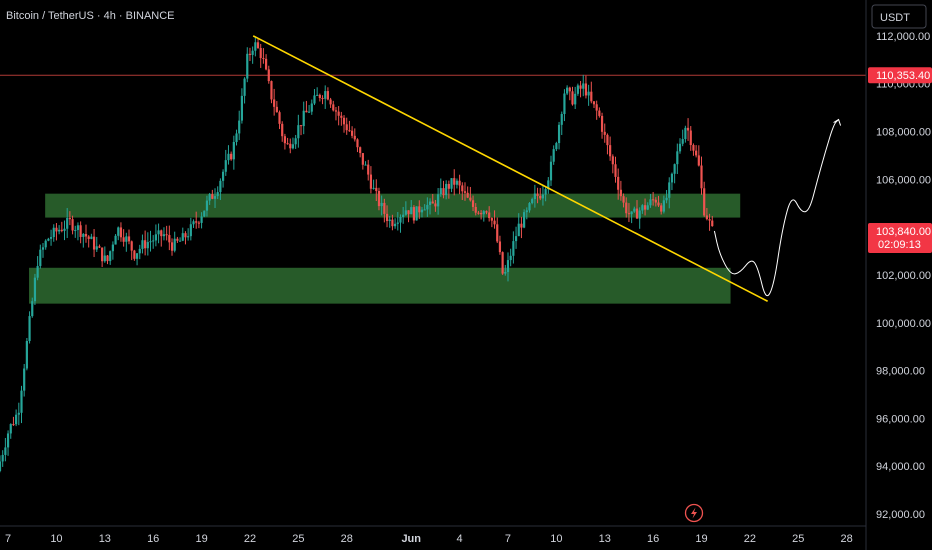  I want to click on price-axis, so click(899, 263).